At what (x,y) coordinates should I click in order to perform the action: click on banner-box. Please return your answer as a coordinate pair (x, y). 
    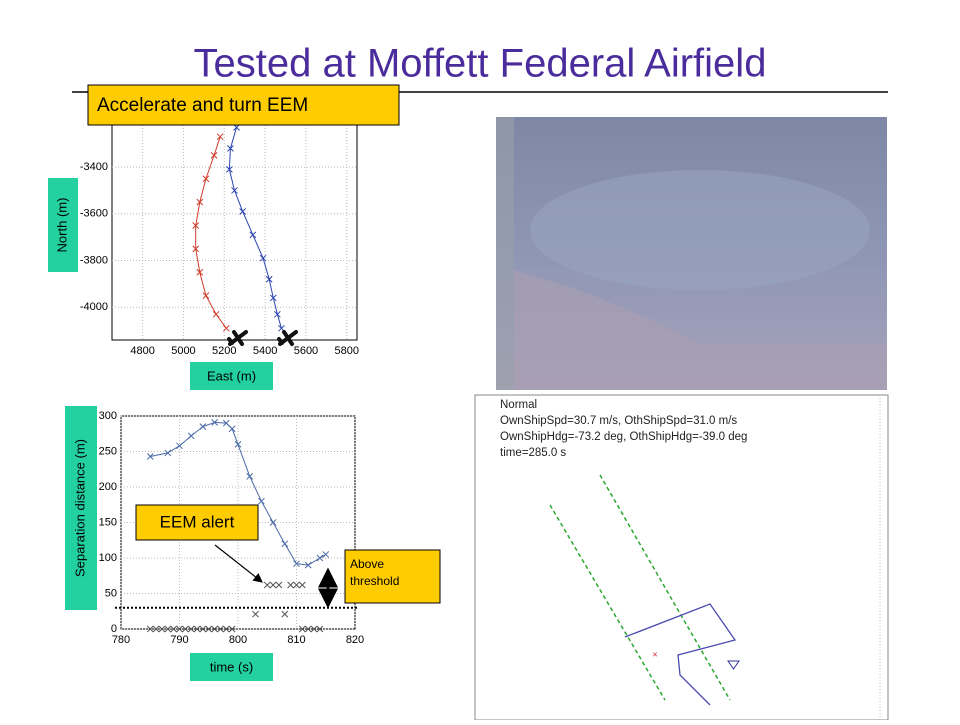
    Looking at the image, I should click on (243, 105).